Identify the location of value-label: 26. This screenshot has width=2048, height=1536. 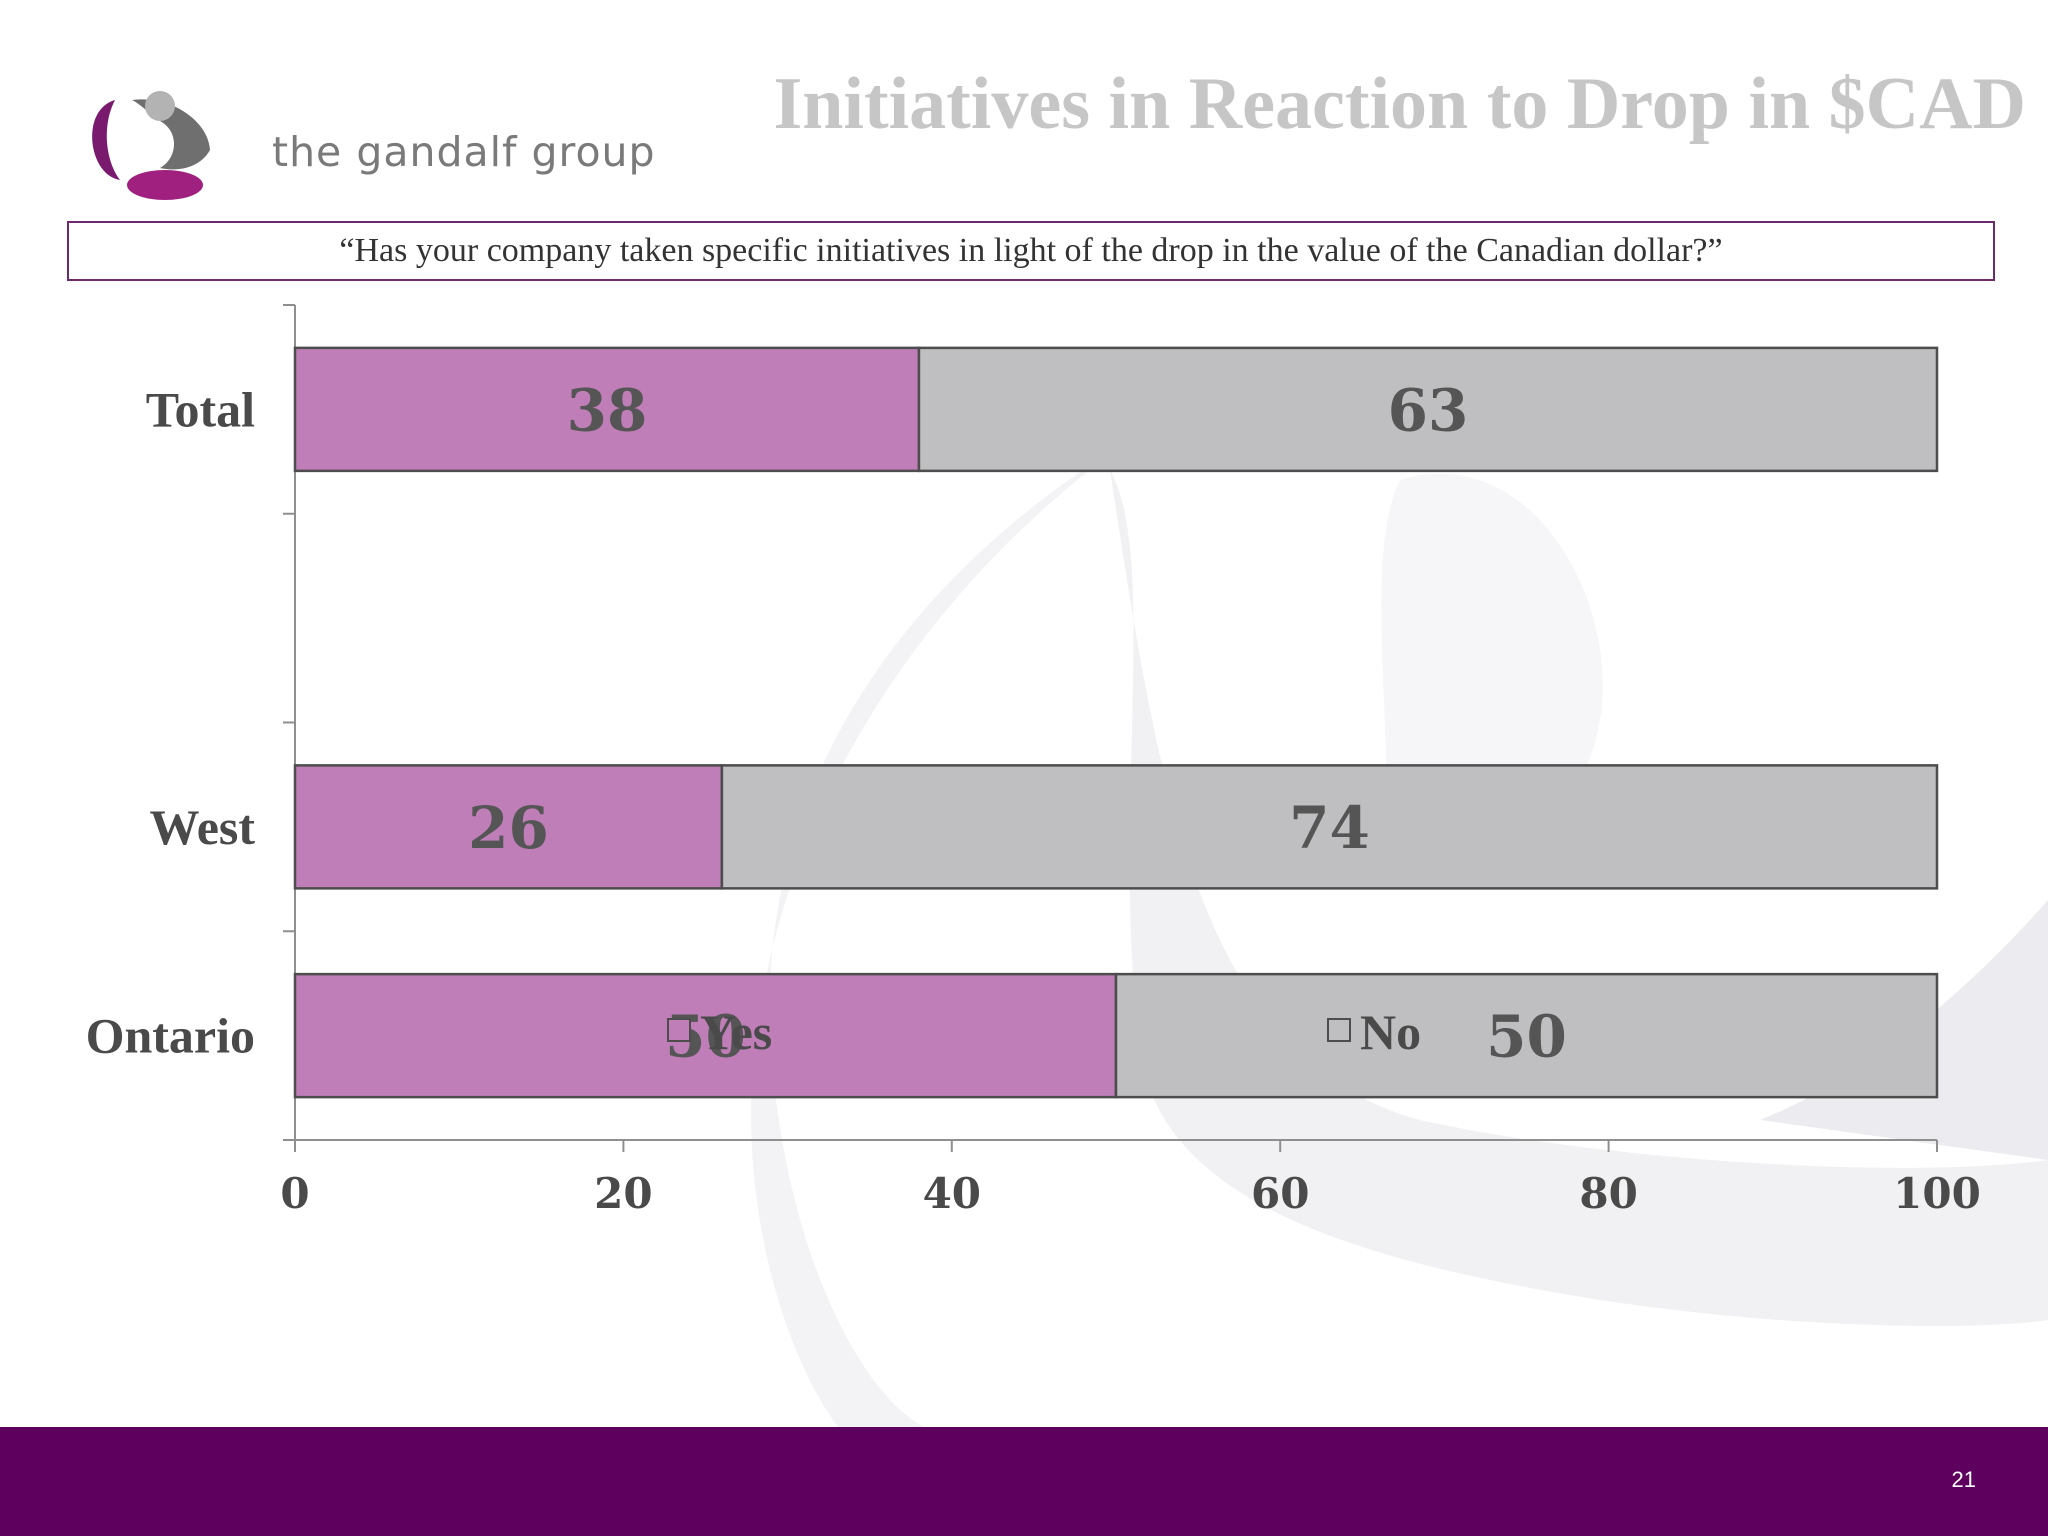
(508, 828).